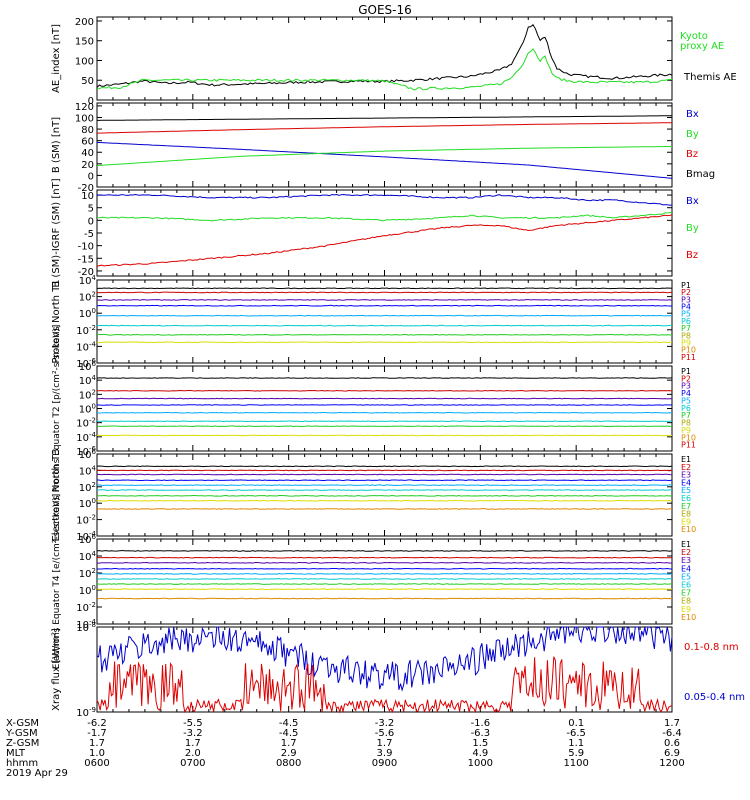  I want to click on y-axis-label: Protons Equator T2 [p/(cm²-s-sr-keV)], so click(57, 409).